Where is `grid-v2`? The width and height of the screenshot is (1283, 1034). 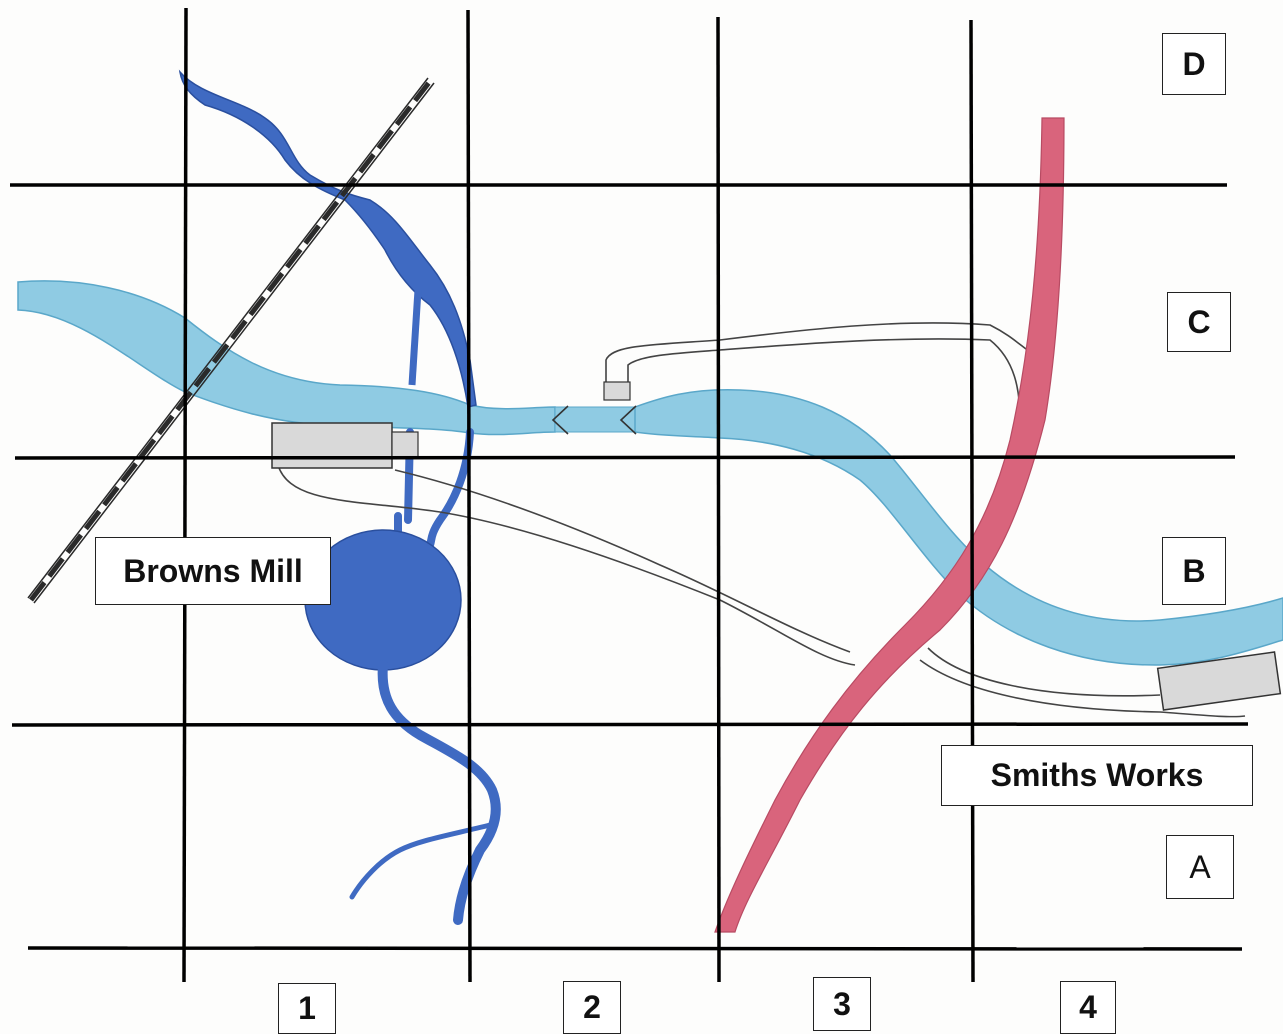 grid-v2 is located at coordinates (469, 496).